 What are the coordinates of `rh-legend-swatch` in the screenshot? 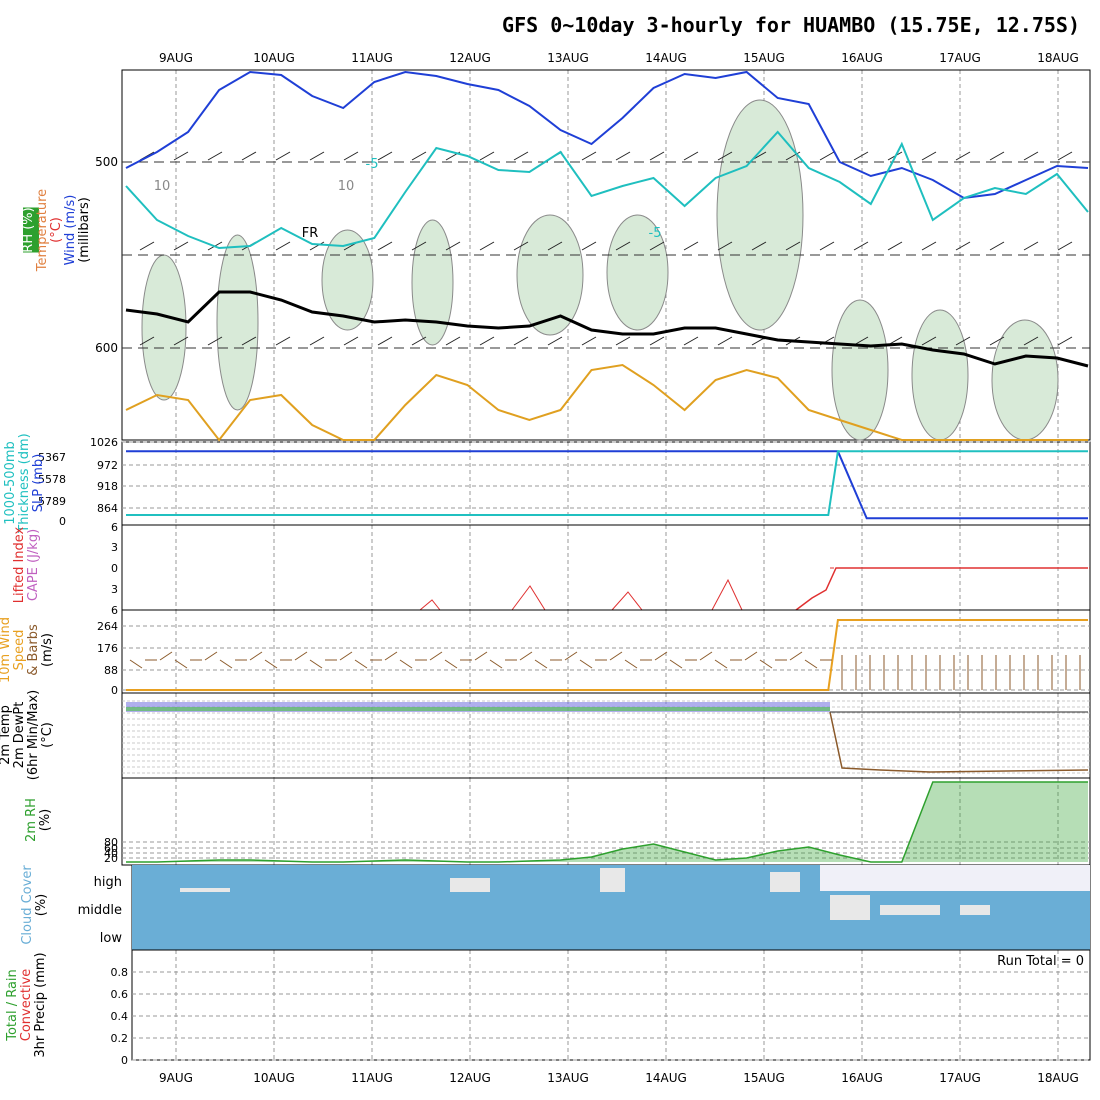 It's located at (31, 230).